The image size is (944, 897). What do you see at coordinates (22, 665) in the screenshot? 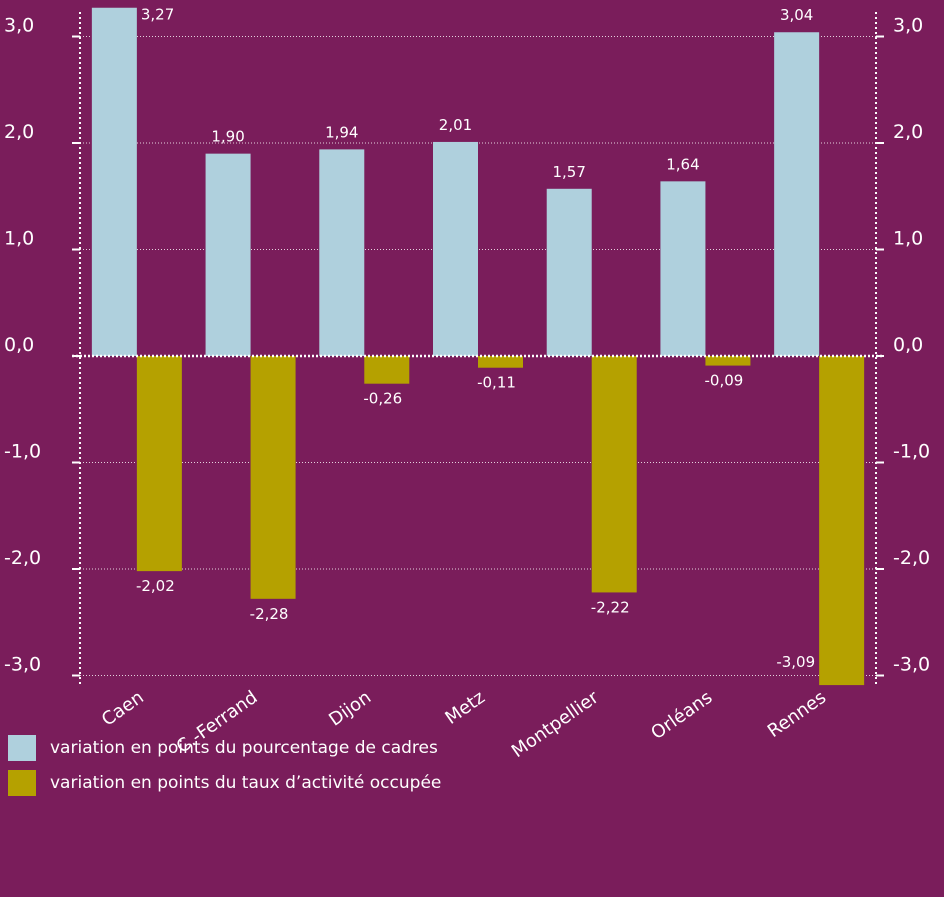
I see `y-tick-label-left: -3,0` at bounding box center [22, 665].